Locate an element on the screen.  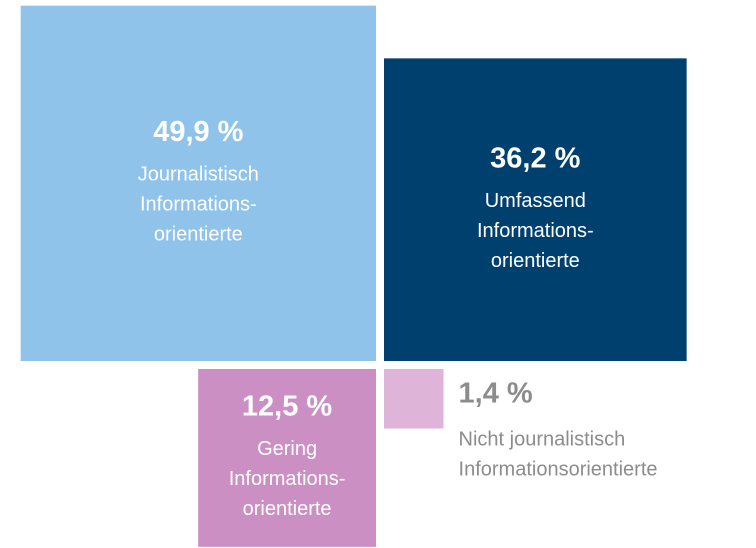
value-label: 12,5 % is located at coordinates (287, 407).